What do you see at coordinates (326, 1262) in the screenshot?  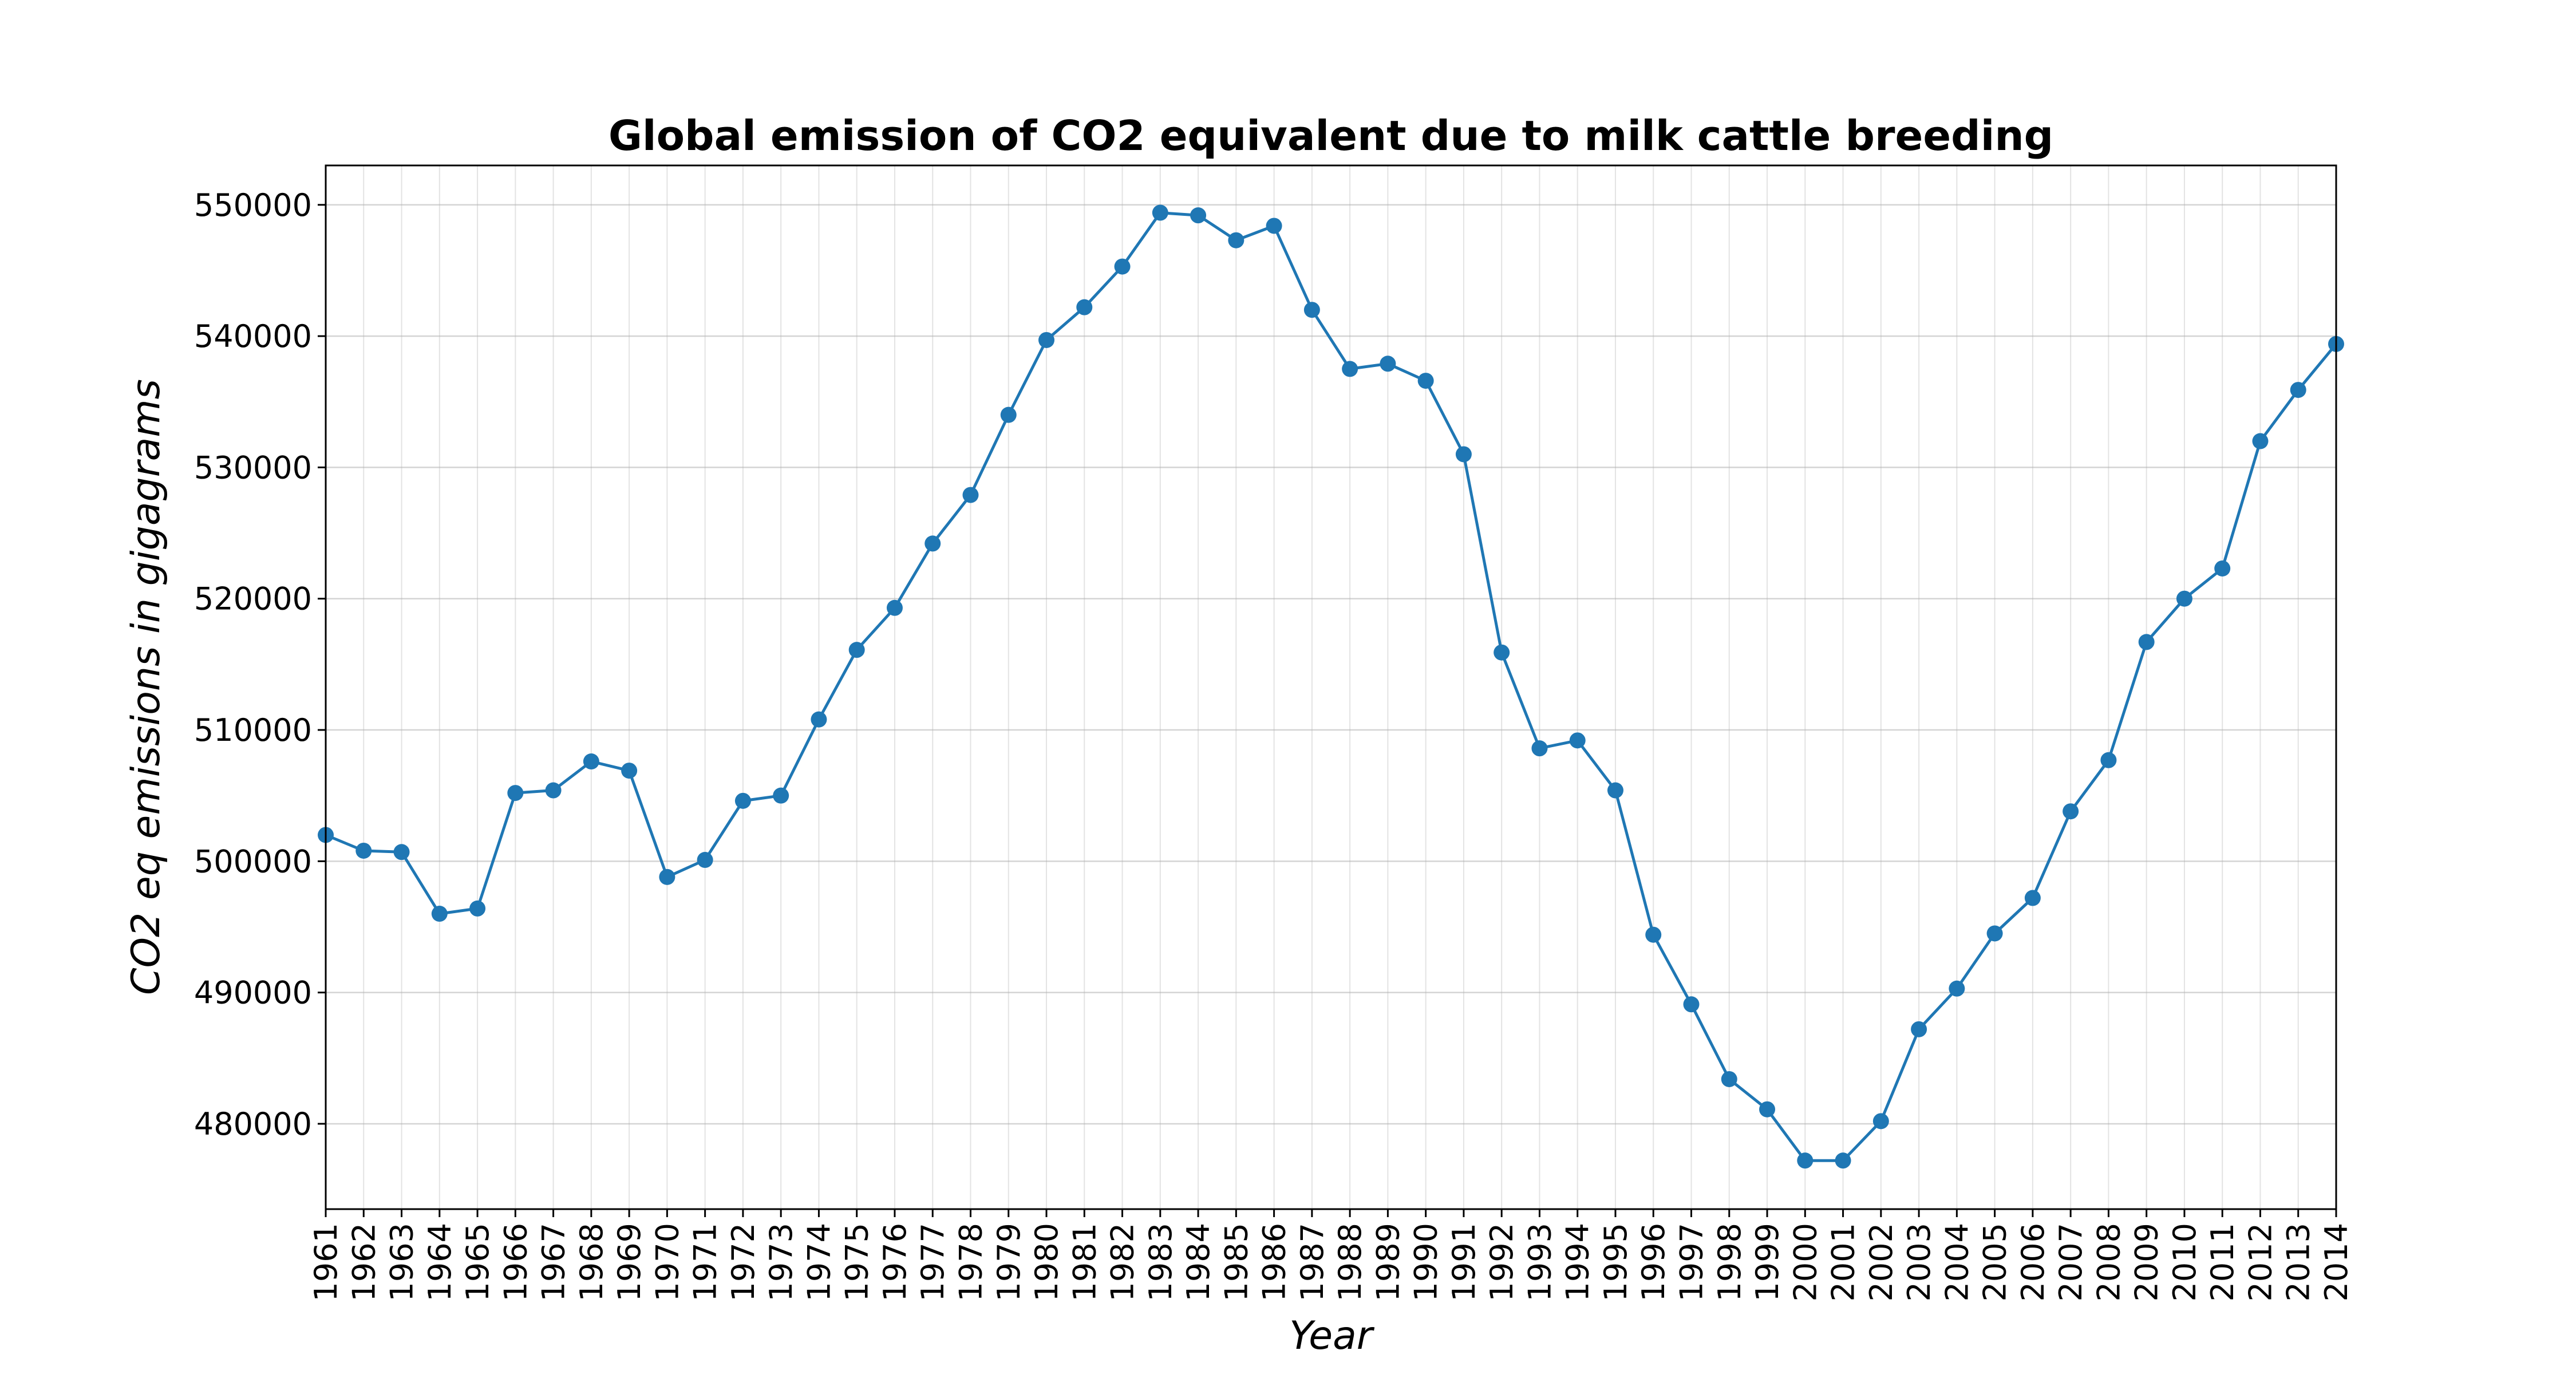 I see `x-tick-label: 1961` at bounding box center [326, 1262].